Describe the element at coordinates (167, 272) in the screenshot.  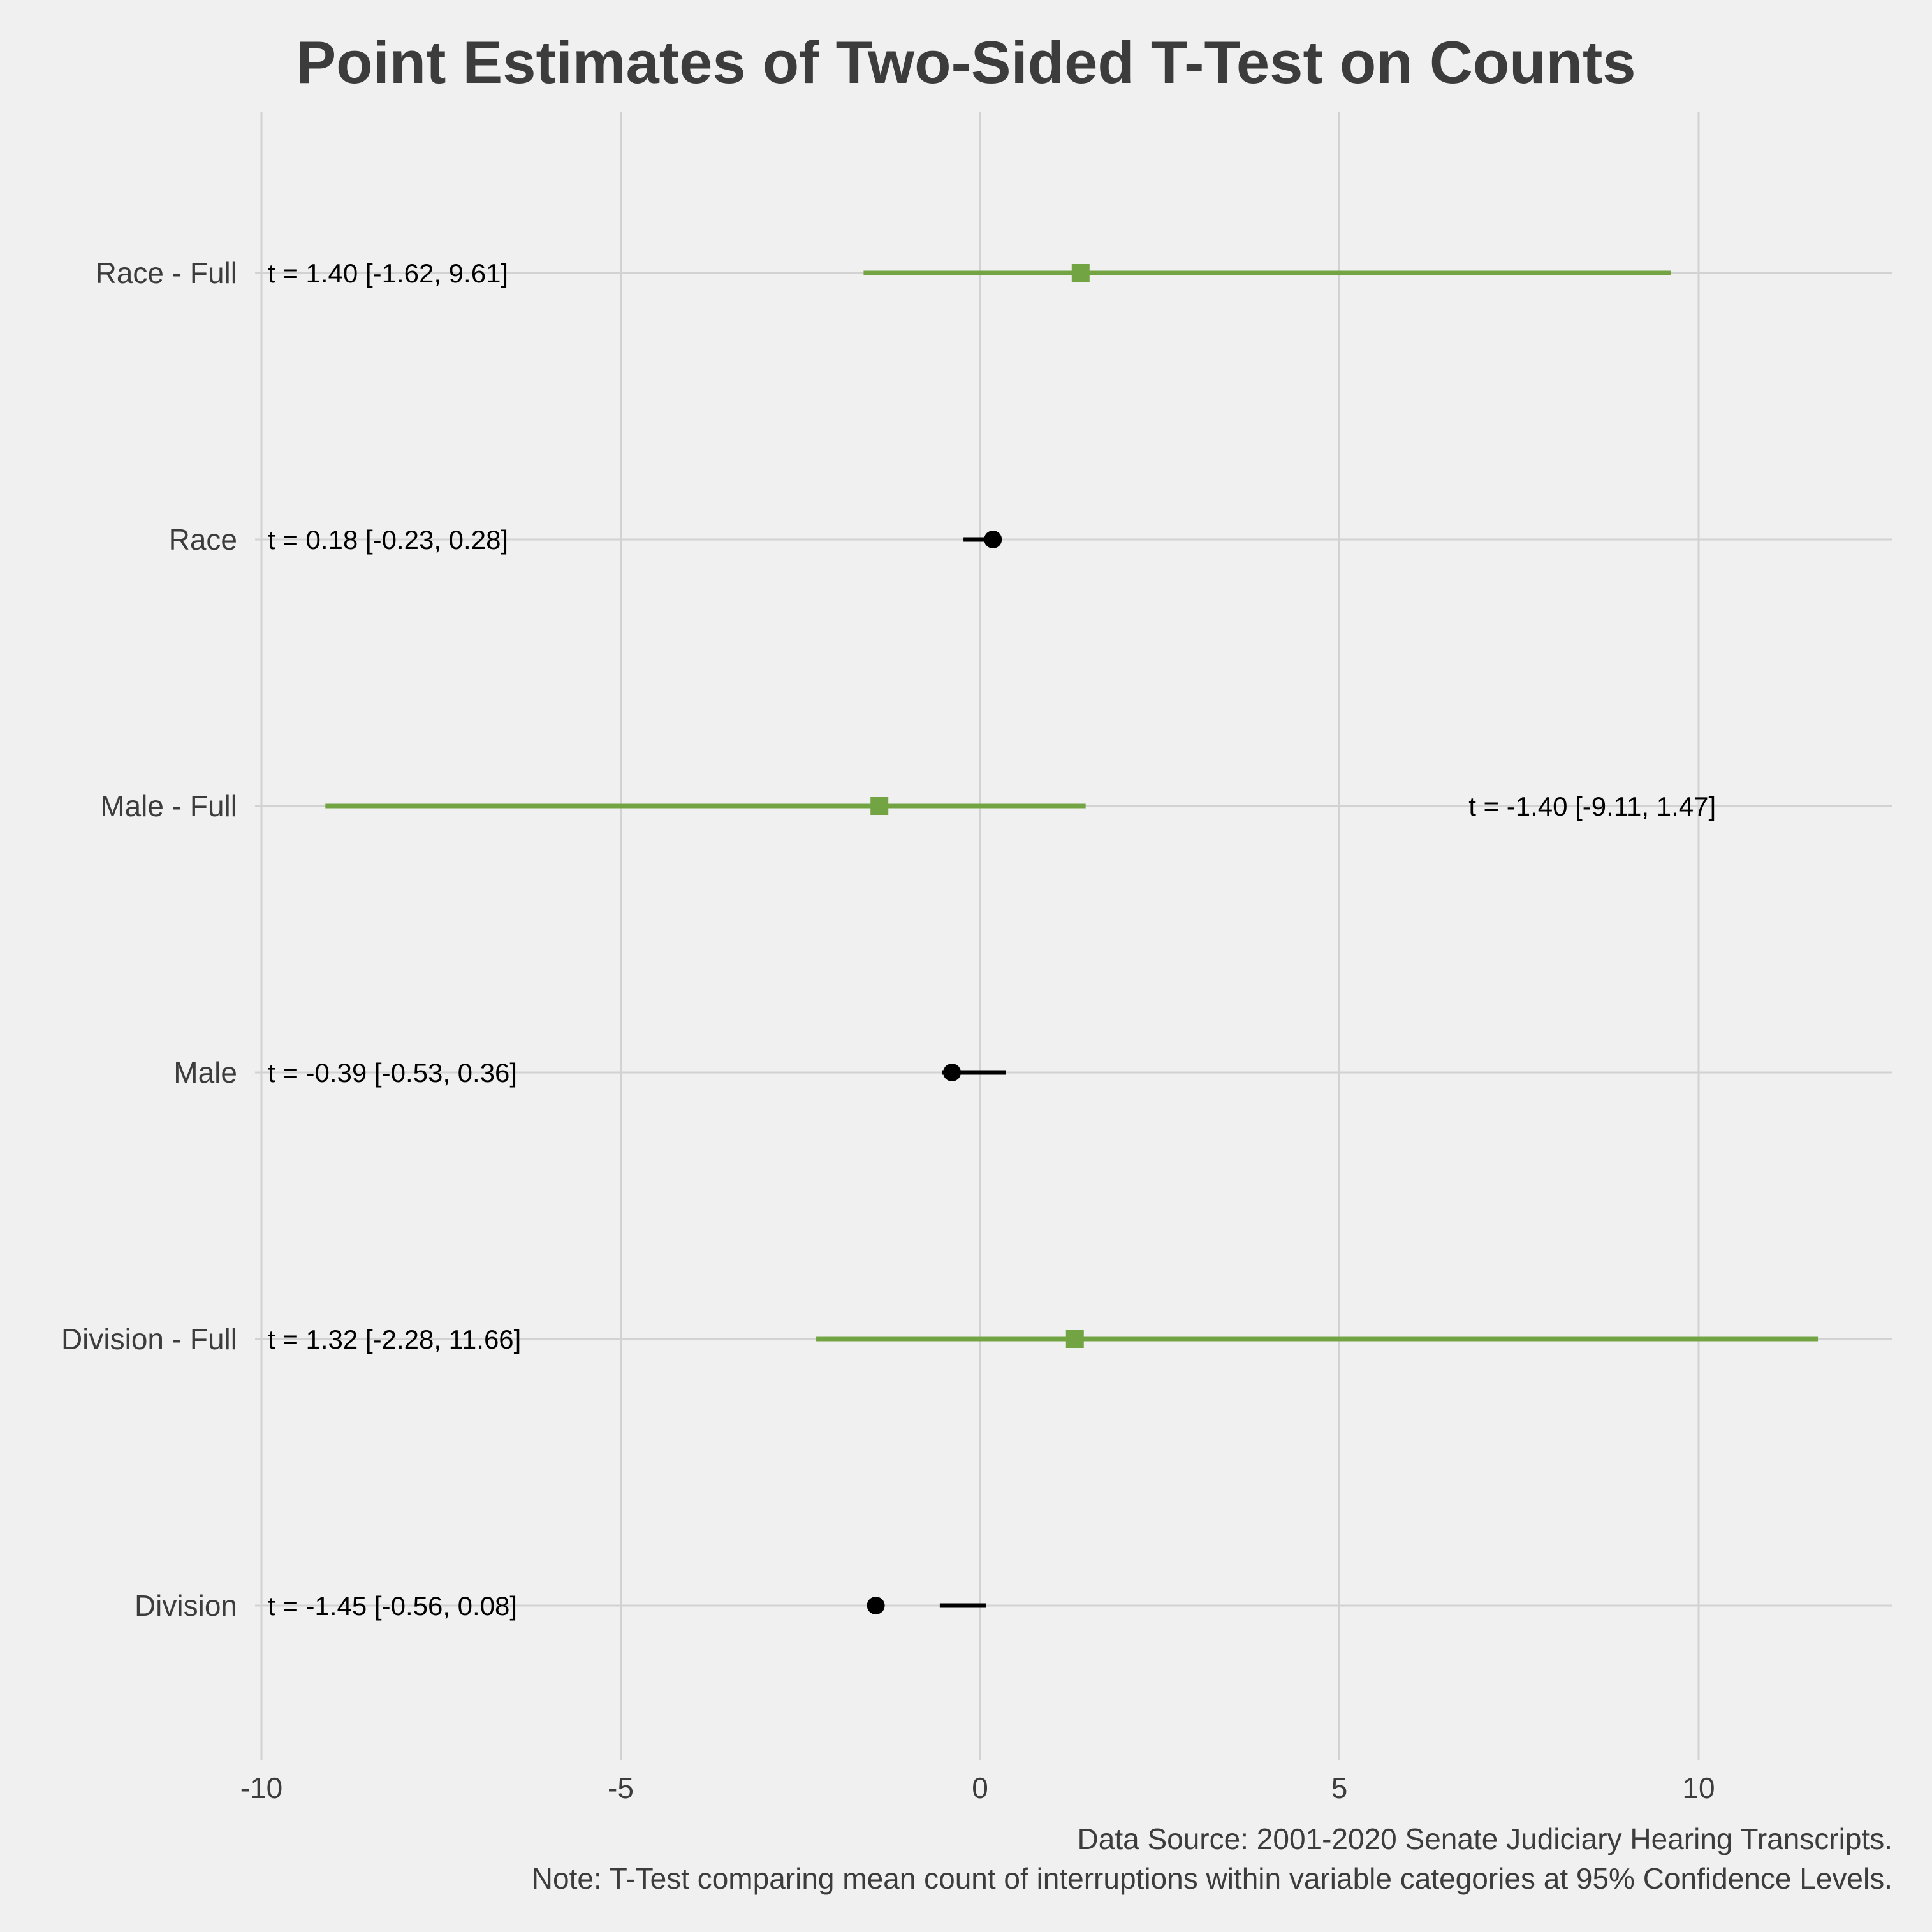
I see `y-tick-label: Race - Full` at that location.